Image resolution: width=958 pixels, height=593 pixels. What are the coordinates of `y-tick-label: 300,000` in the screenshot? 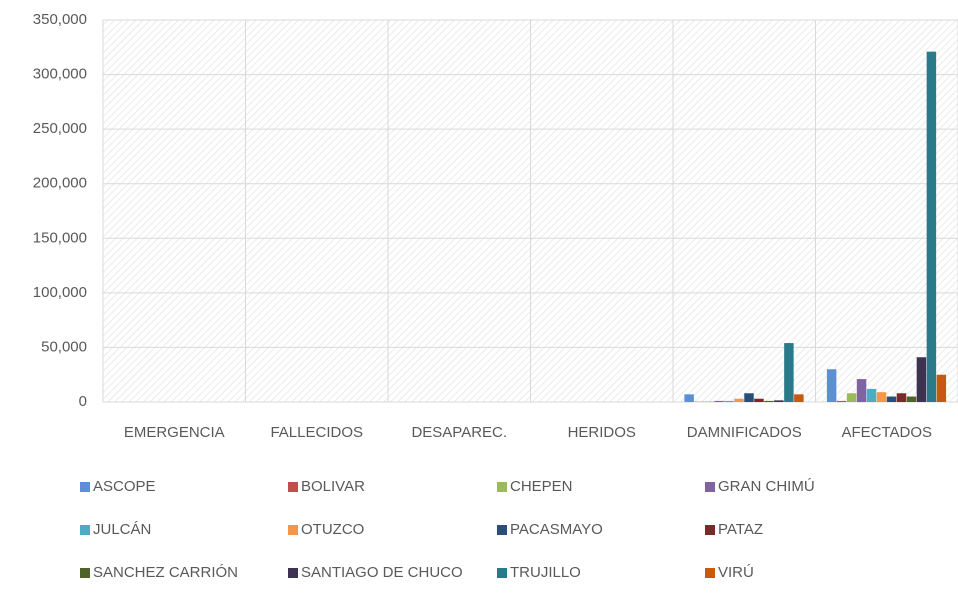 It's located at (60, 74).